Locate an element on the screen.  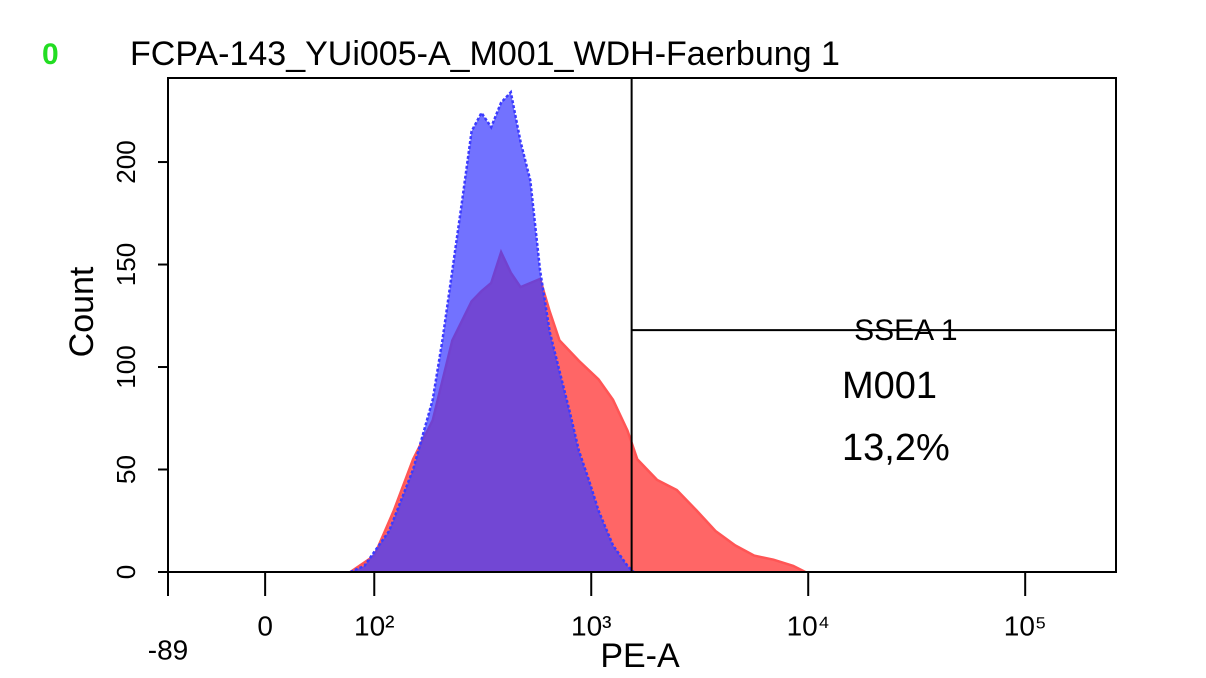
x-tick-label: 10⁴ is located at coordinates (808, 625).